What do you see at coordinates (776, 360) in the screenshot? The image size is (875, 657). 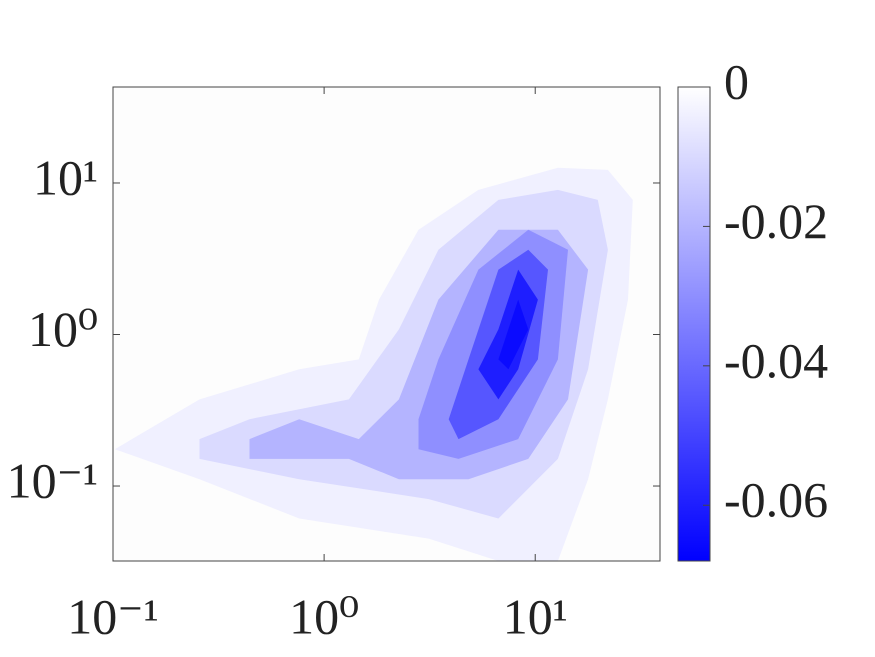 I see `colorbar-tick-label: -0.04` at bounding box center [776, 360].